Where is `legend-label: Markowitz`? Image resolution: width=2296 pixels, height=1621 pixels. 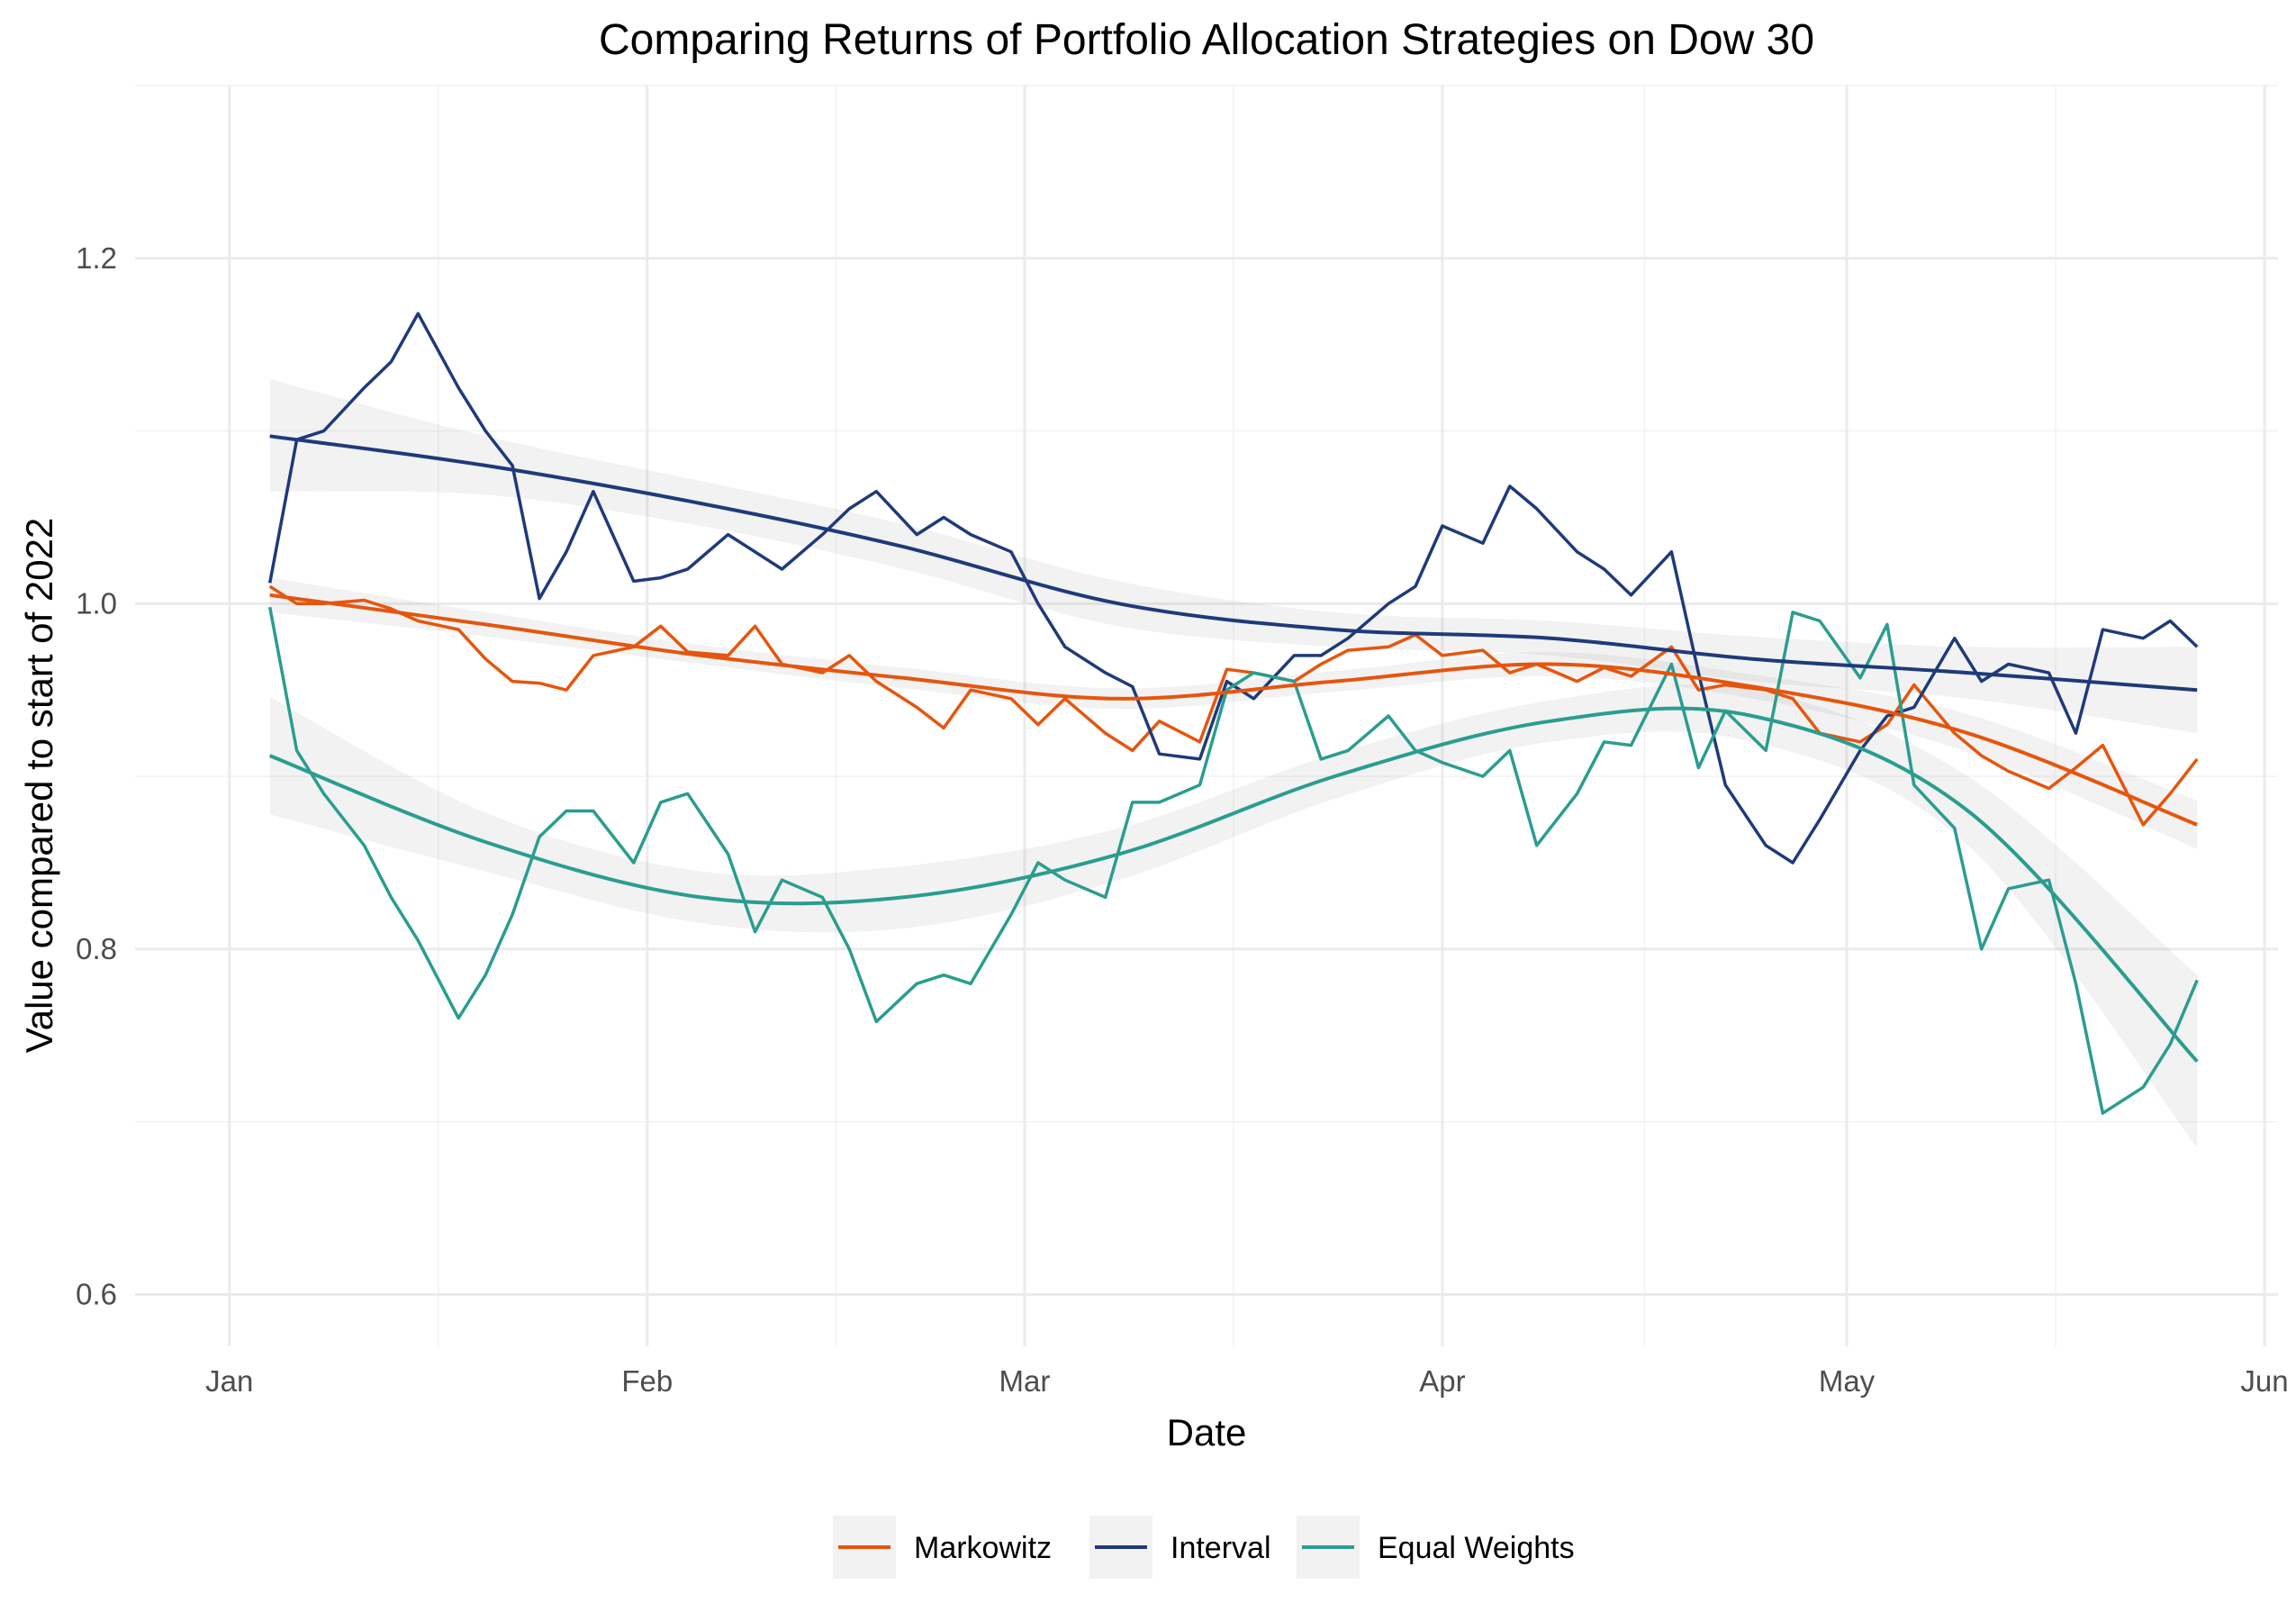 legend-label: Markowitz is located at coordinates (983, 1548).